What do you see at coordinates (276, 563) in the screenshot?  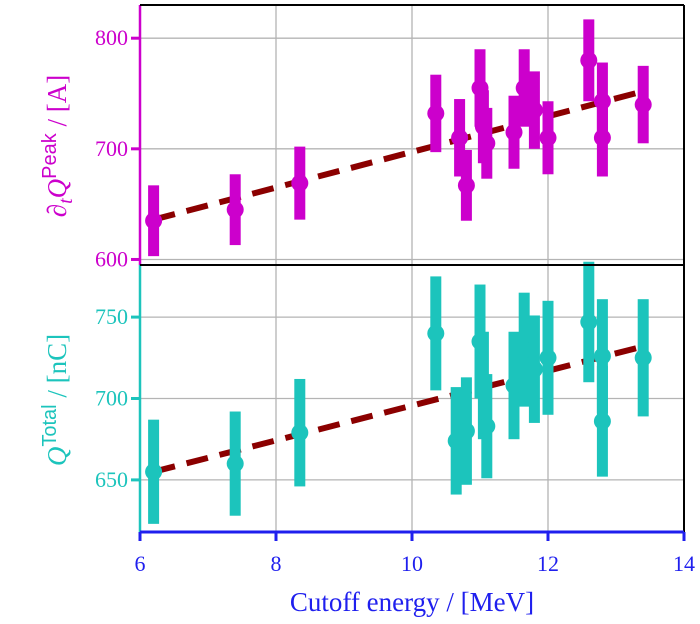 I see `x-tick-label-8: 8` at bounding box center [276, 563].